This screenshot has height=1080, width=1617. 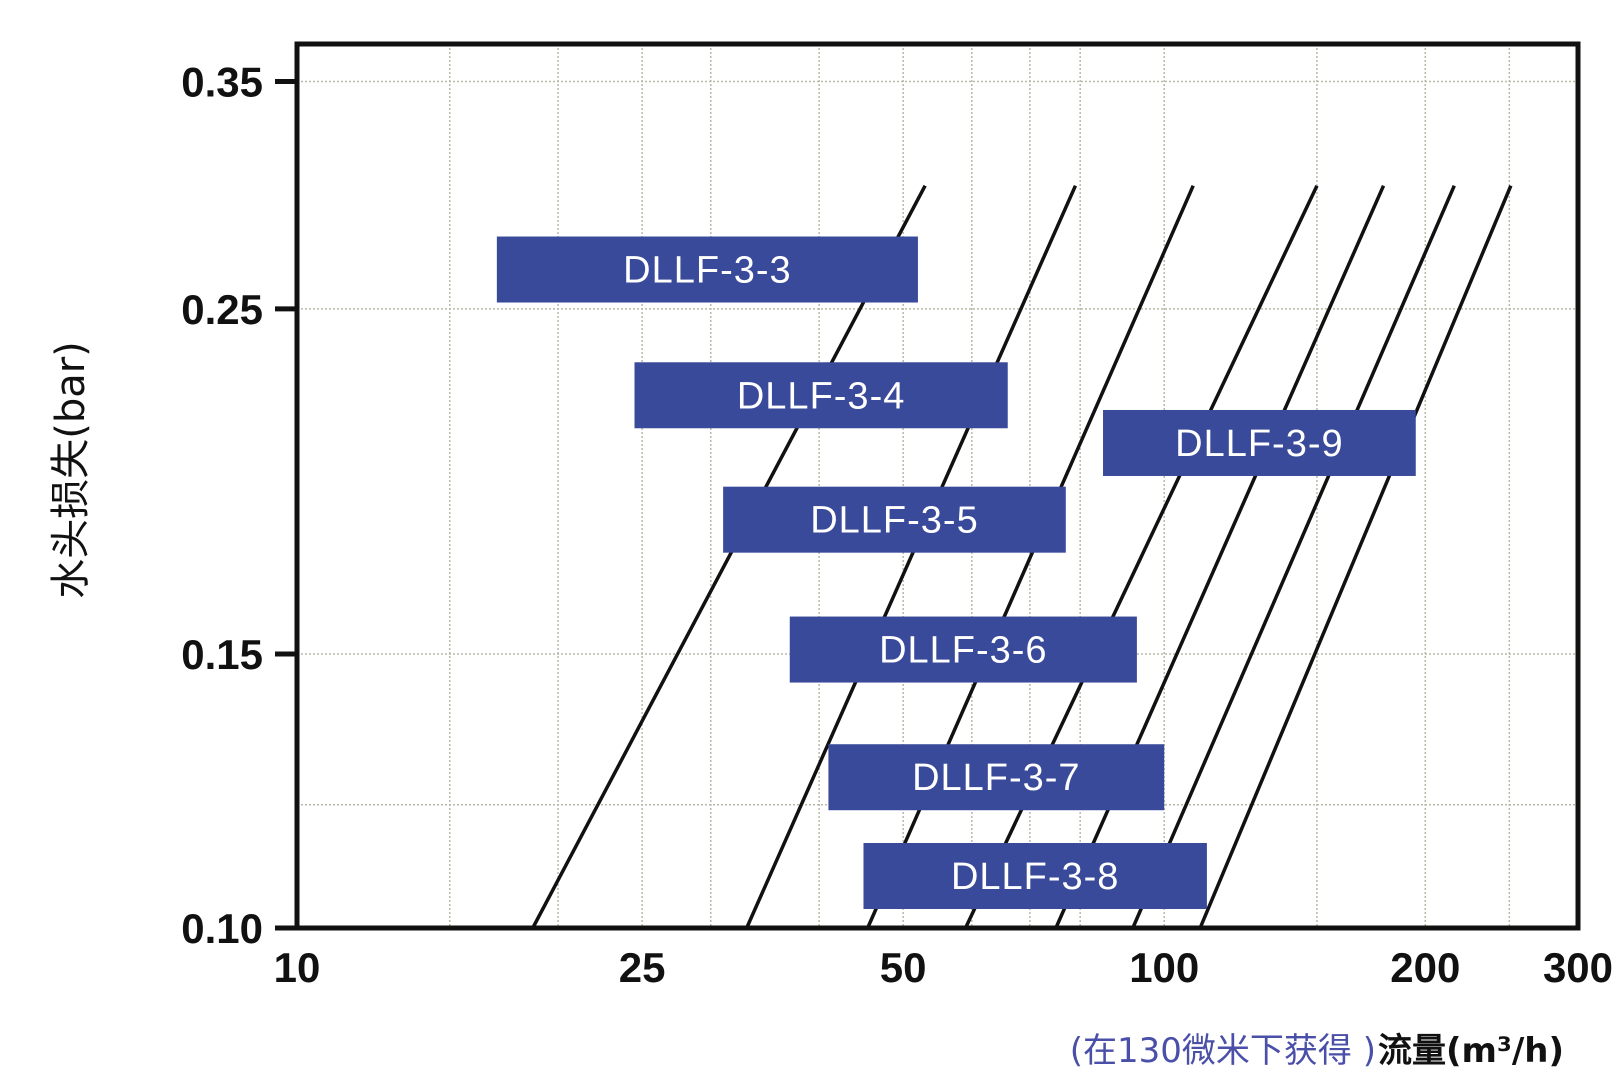 I want to click on x-tick-label: 10, so click(x=297, y=967).